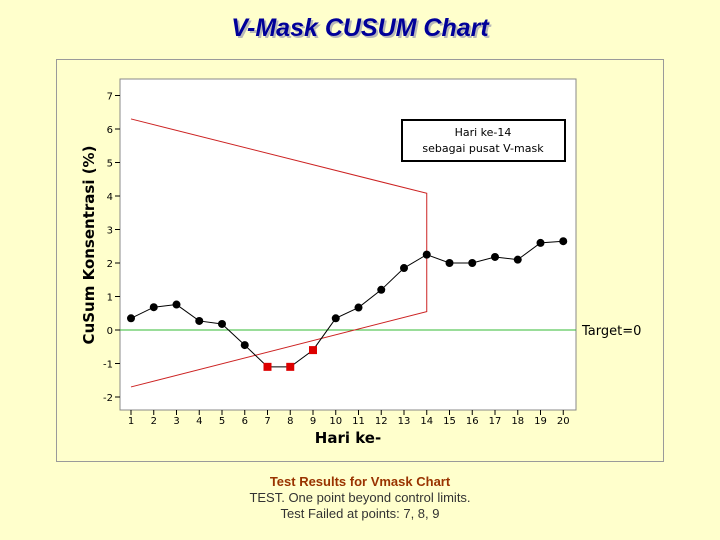 The image size is (720, 540). Describe the element at coordinates (483, 132) in the screenshot. I see `annotation-line-1: Hari ke-14` at that location.